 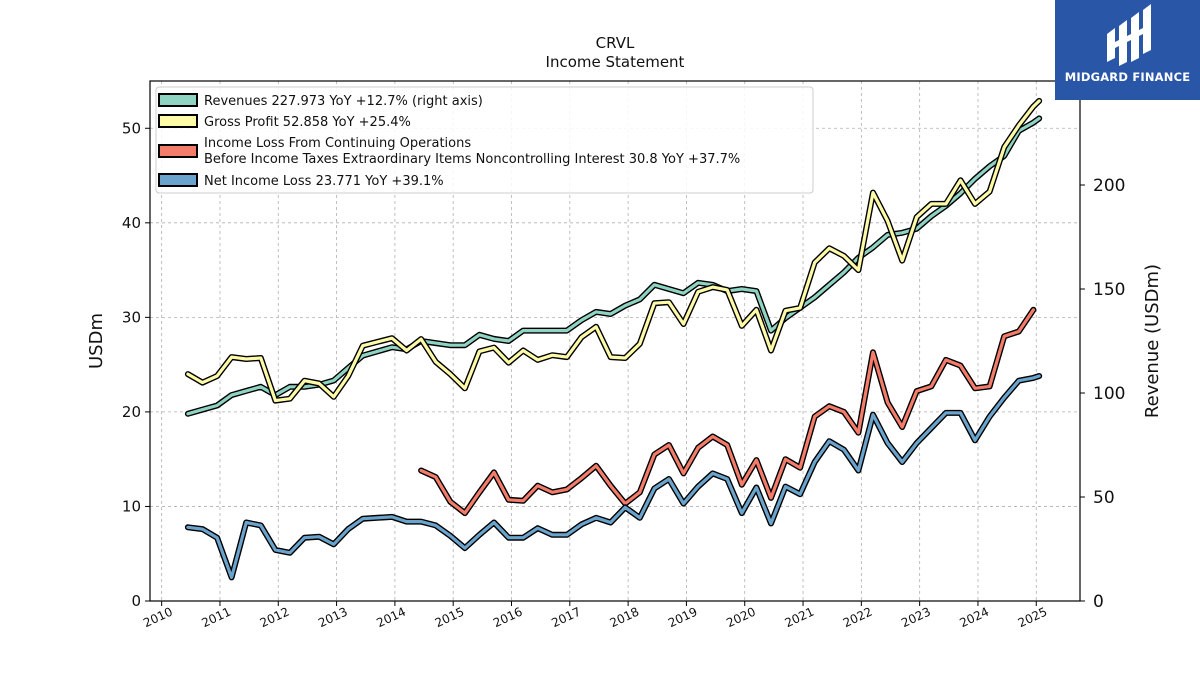 I want to click on x-tick-label: 2014, so click(x=391, y=618).